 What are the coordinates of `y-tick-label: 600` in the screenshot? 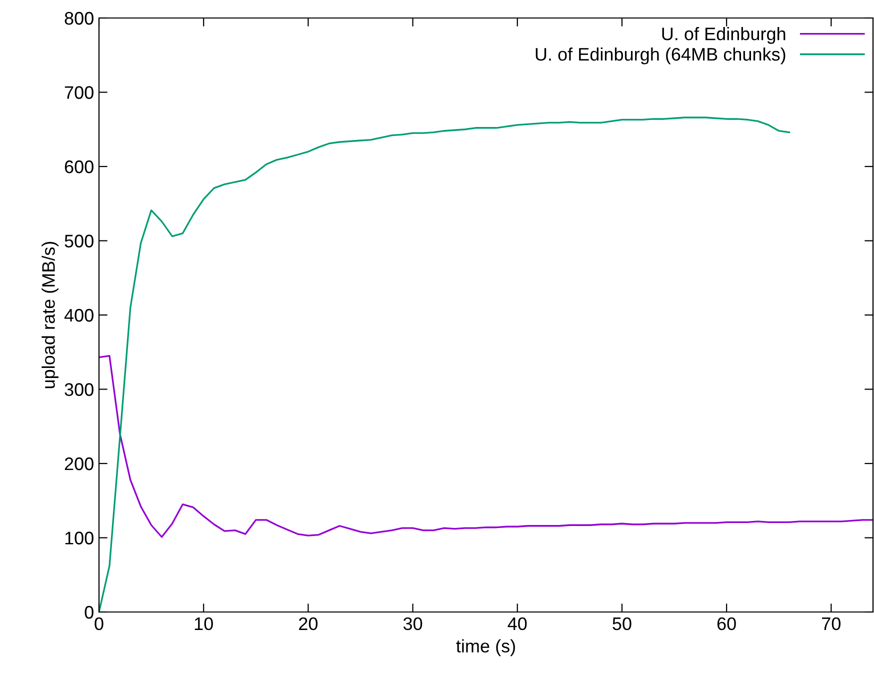 It's located at (79, 167).